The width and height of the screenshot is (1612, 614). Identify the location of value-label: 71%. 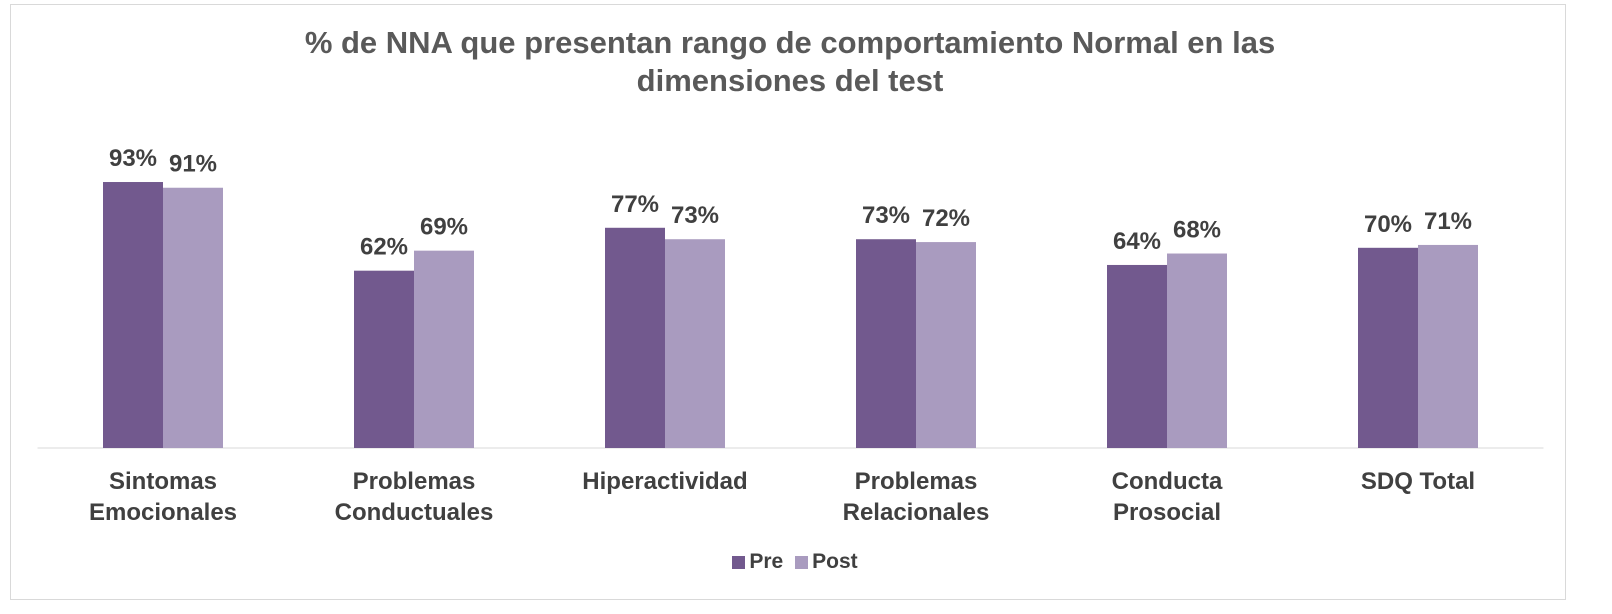
(1448, 221).